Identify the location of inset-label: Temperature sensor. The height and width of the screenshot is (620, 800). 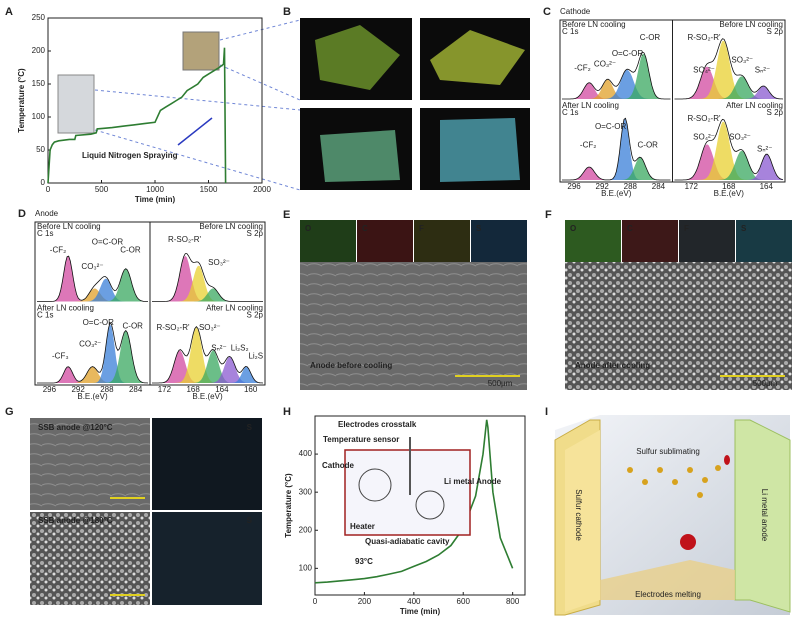
(361, 439).